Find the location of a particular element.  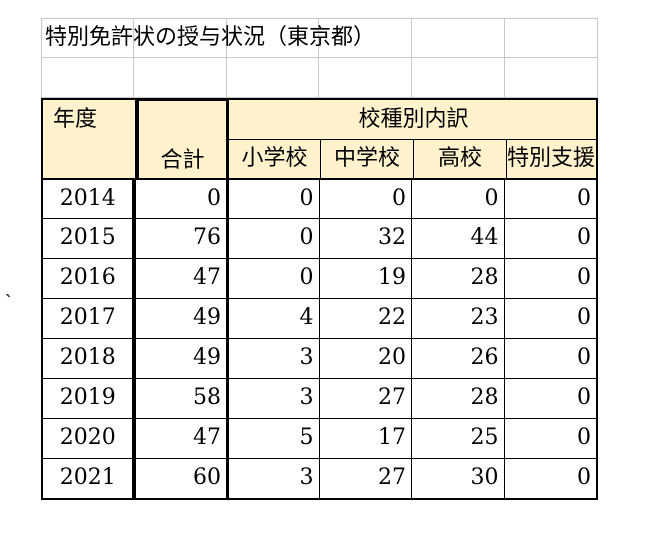

table-row: 2016 47 0 19 28 0 is located at coordinates (319, 278).